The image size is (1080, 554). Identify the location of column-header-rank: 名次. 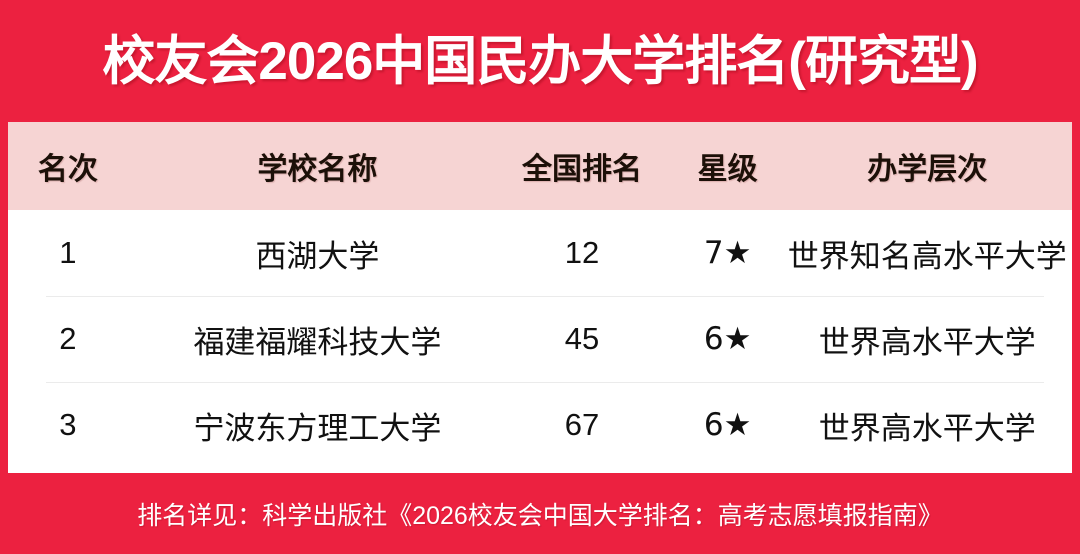
(67, 169).